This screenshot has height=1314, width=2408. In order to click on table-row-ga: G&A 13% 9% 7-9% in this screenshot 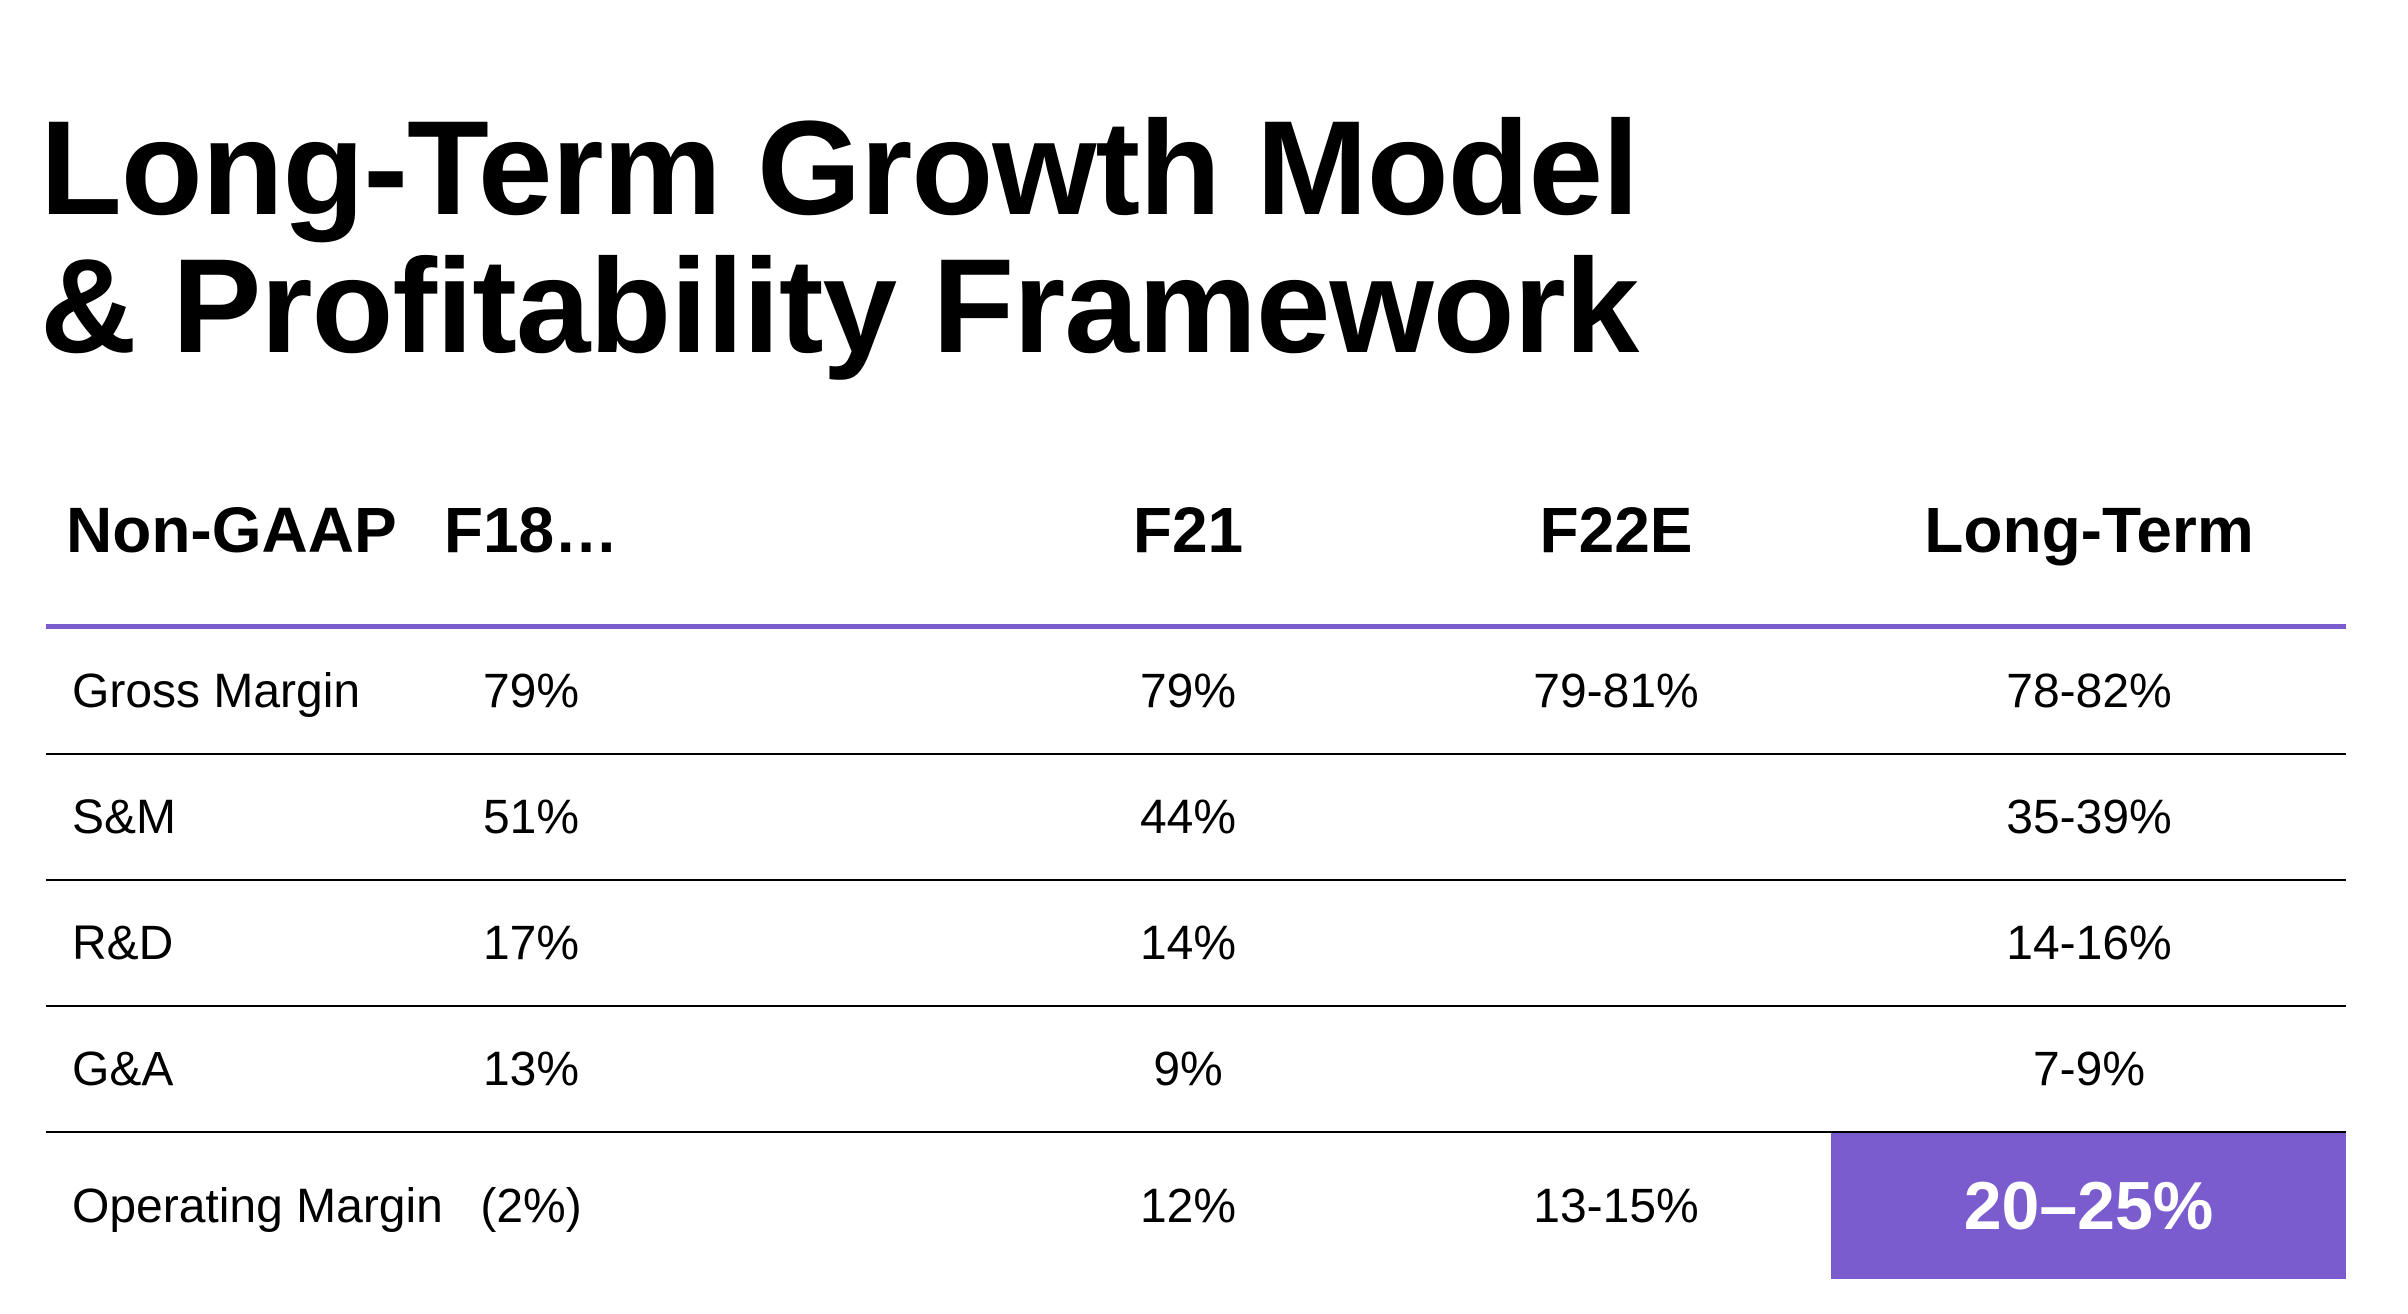, I will do `click(1196, 1070)`.